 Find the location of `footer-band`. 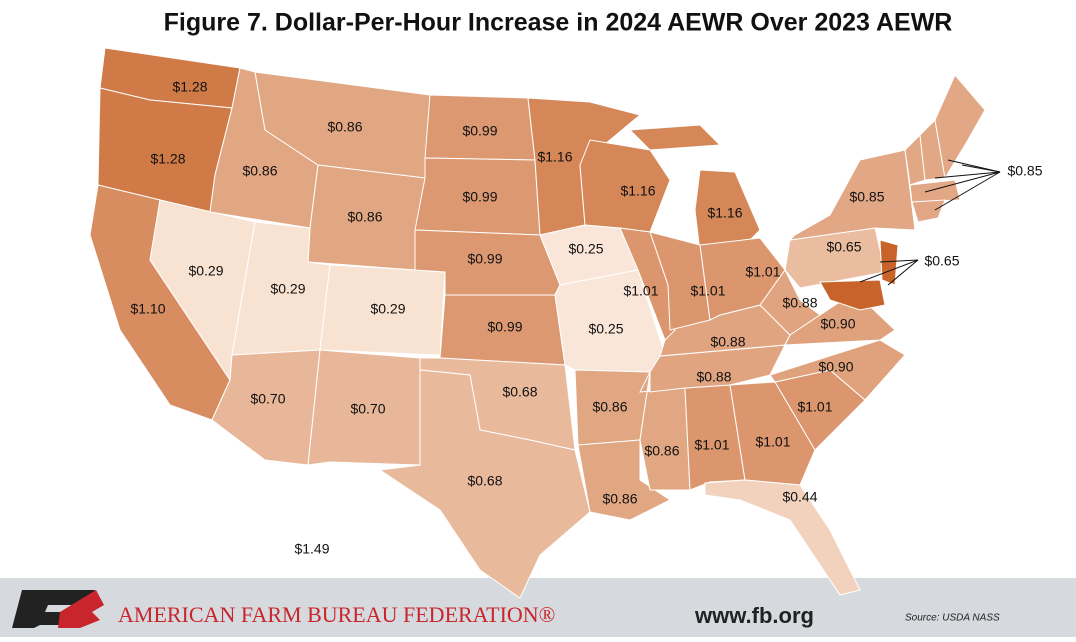

footer-band is located at coordinates (538, 607).